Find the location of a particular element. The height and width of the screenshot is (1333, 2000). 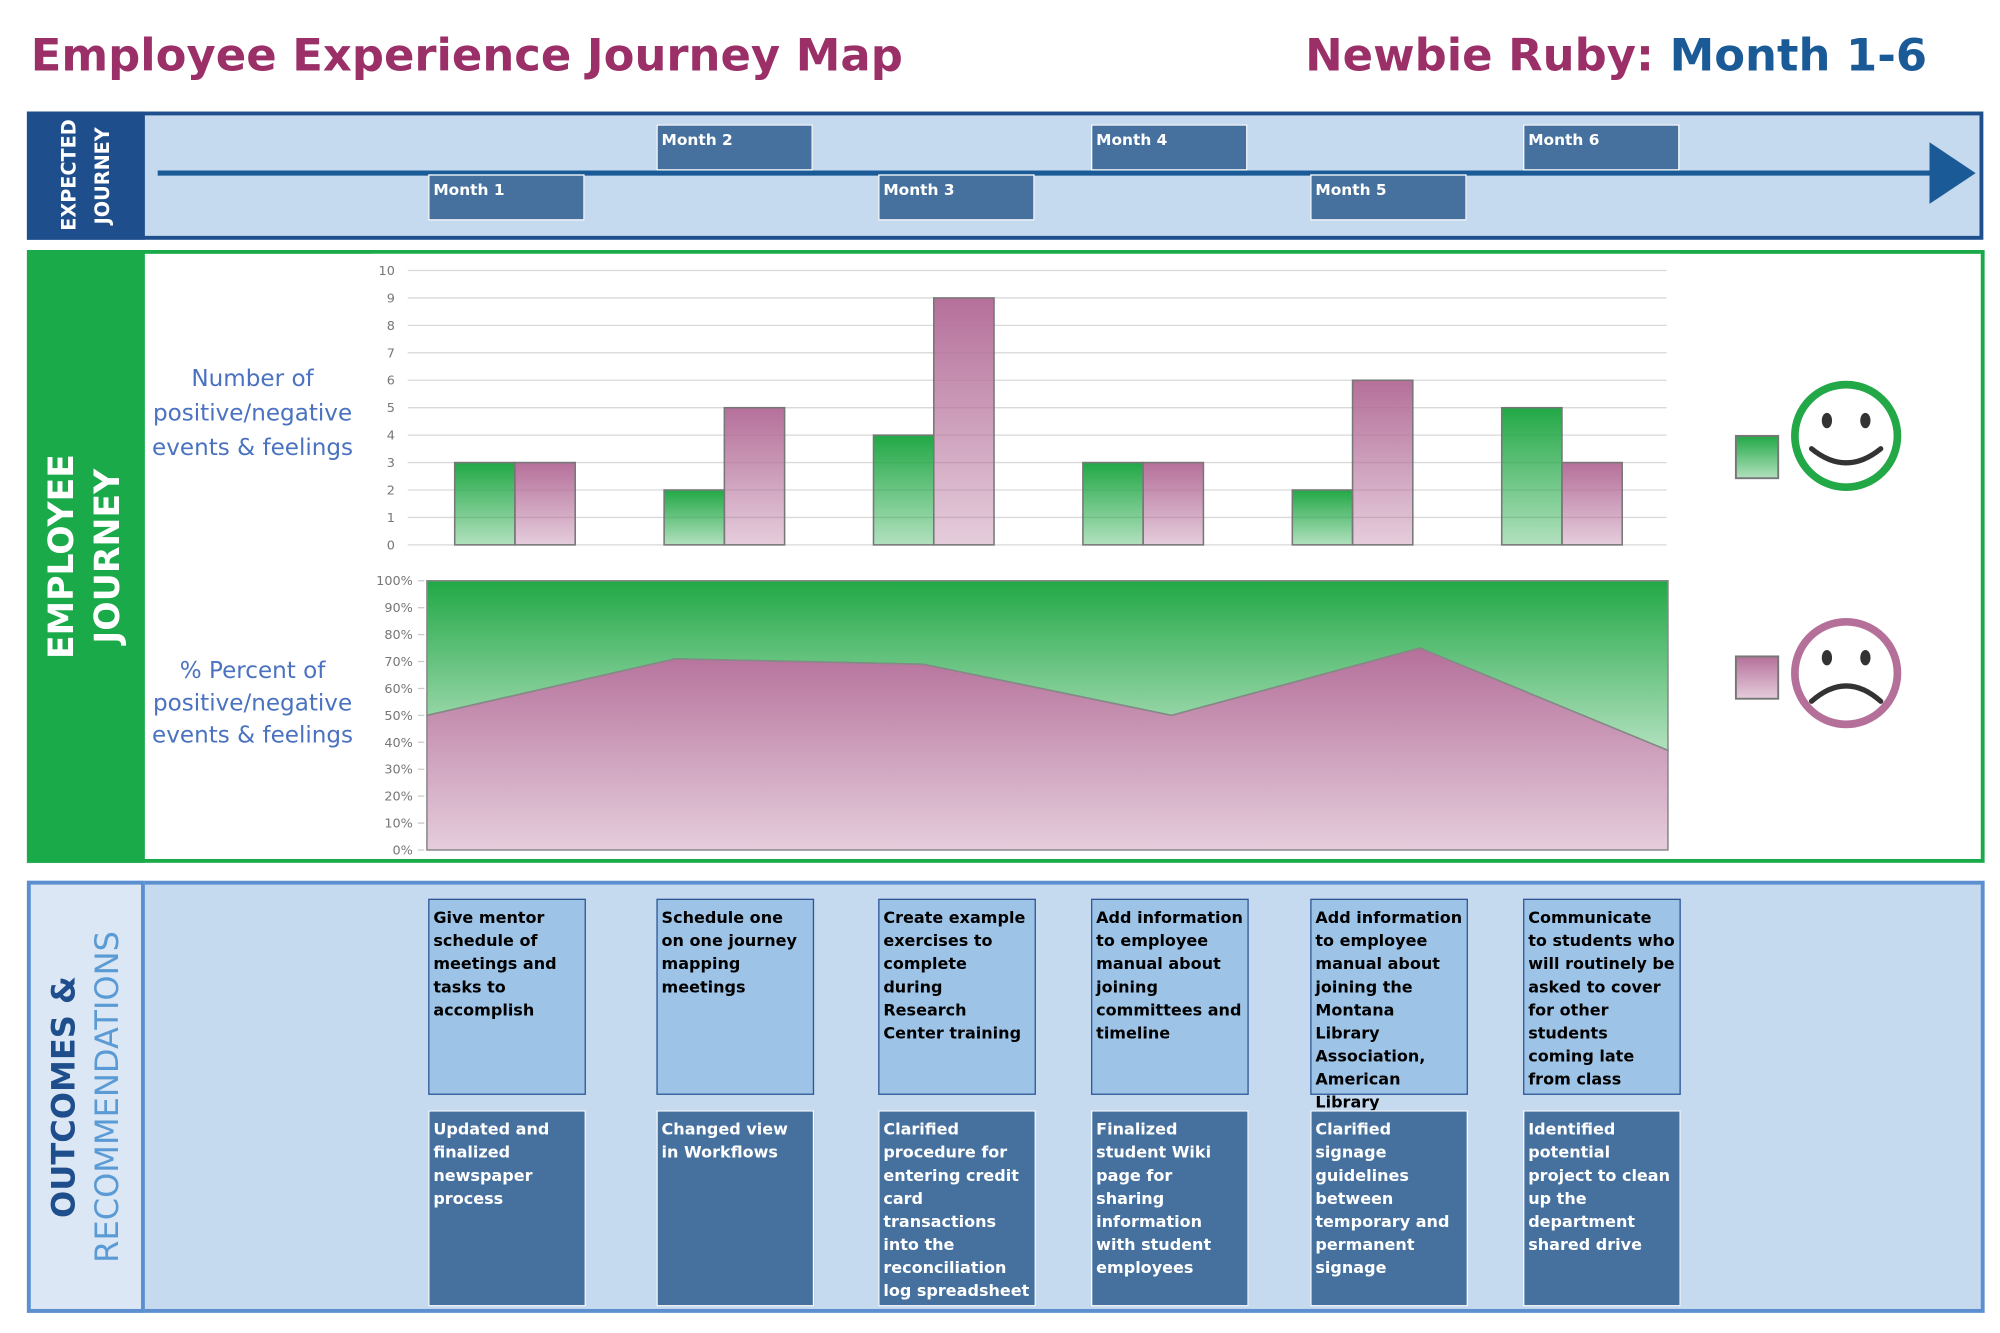

label-line: RECOMMENDATIONS is located at coordinates (107, 1096).